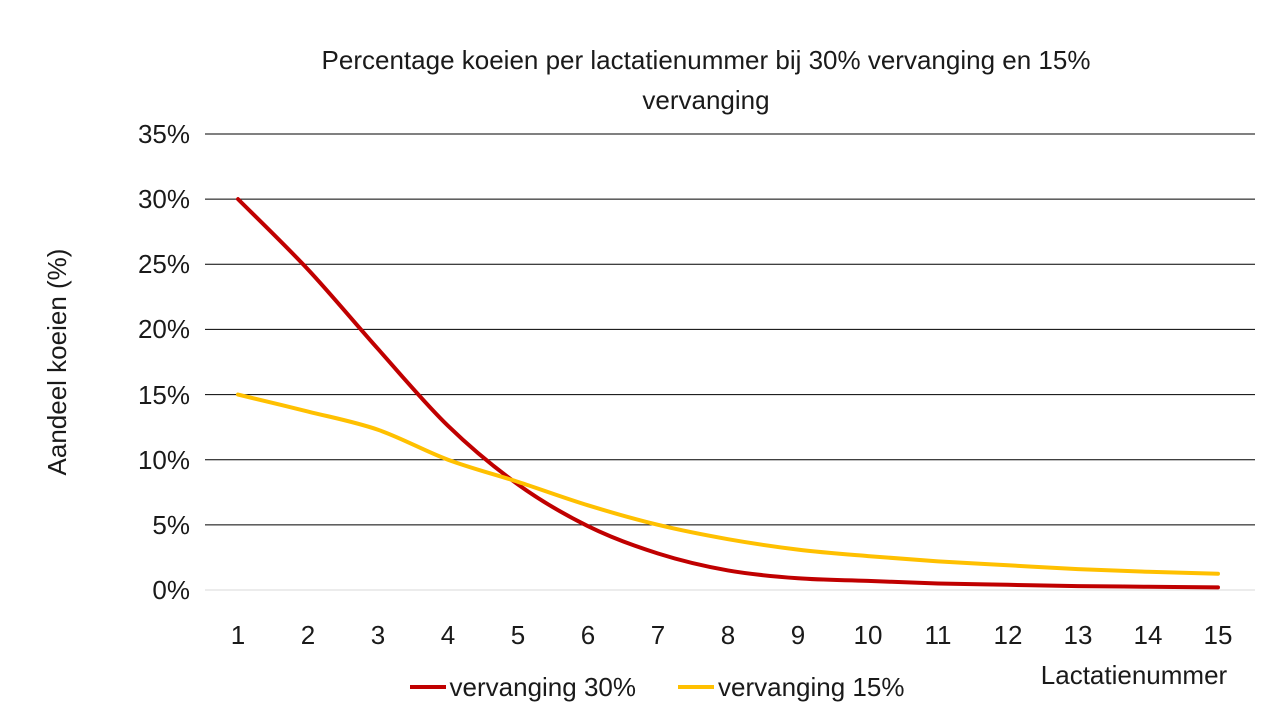 The image size is (1280, 720). What do you see at coordinates (57, 362) in the screenshot?
I see `y-axis-title: Aandeel koeien (%)` at bounding box center [57, 362].